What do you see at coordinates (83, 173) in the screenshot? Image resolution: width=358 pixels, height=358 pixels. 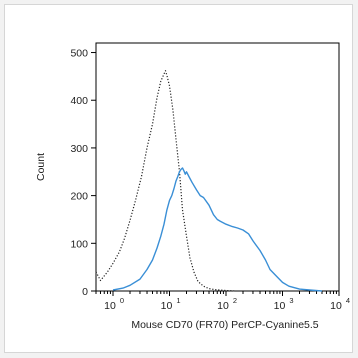 I see `y-axis: 0 100 200 300 400 500` at bounding box center [83, 173].